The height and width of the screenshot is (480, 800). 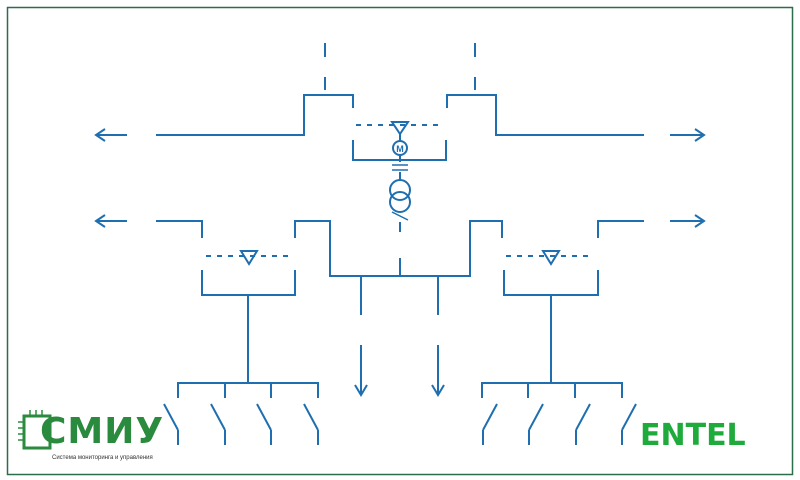 What do you see at coordinates (255, 115) in the screenshot?
I see `upper-left-bus` at bounding box center [255, 115].